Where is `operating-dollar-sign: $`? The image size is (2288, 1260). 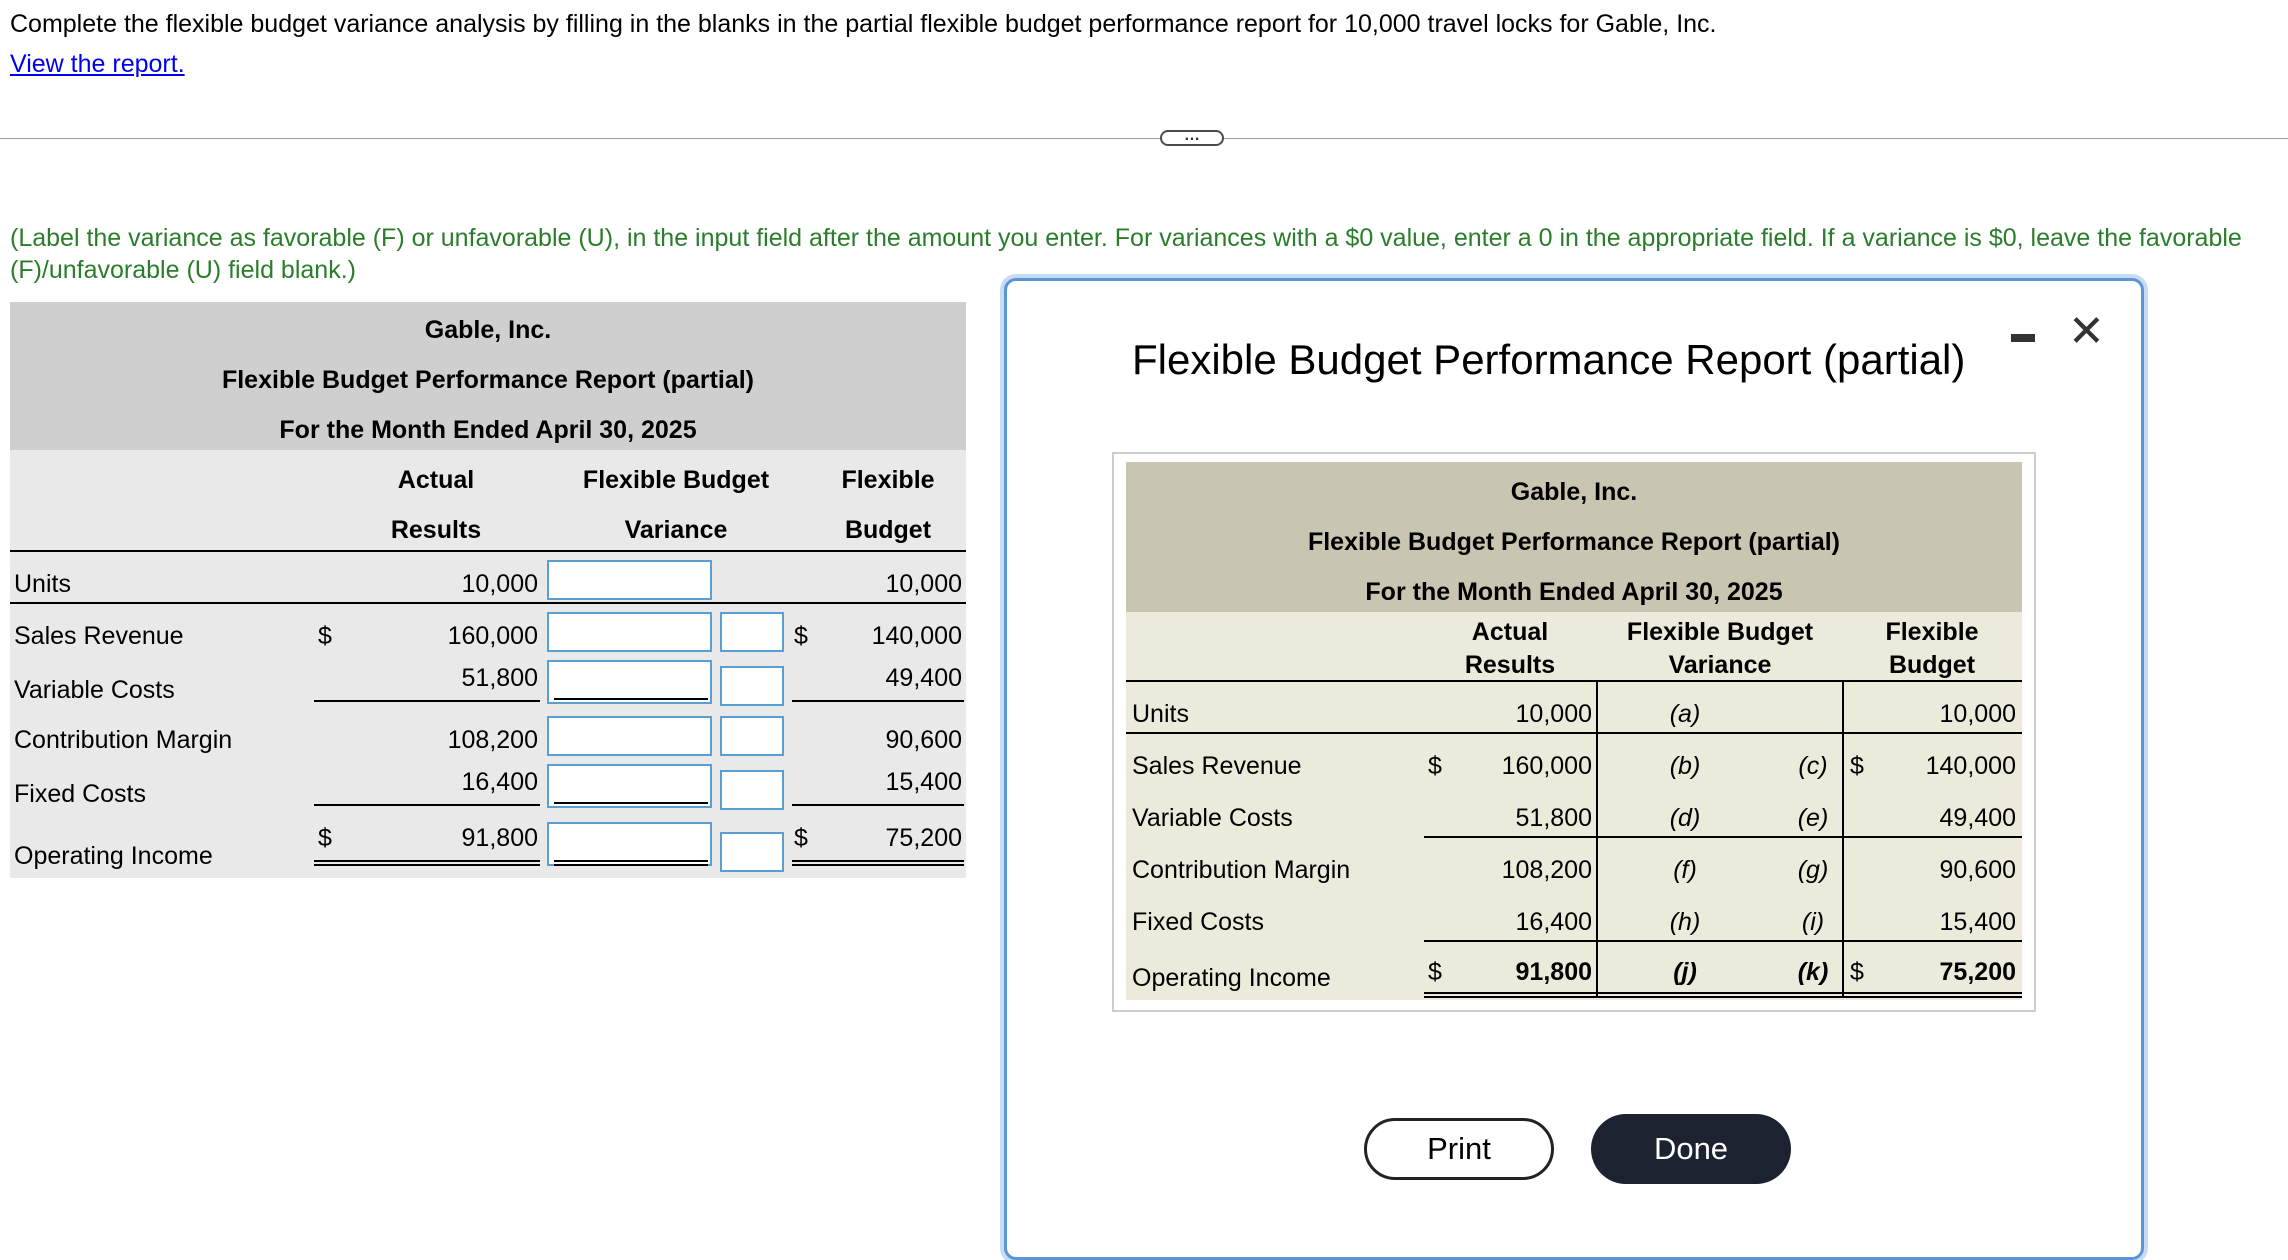
operating-dollar-sign: $ is located at coordinates (325, 838).